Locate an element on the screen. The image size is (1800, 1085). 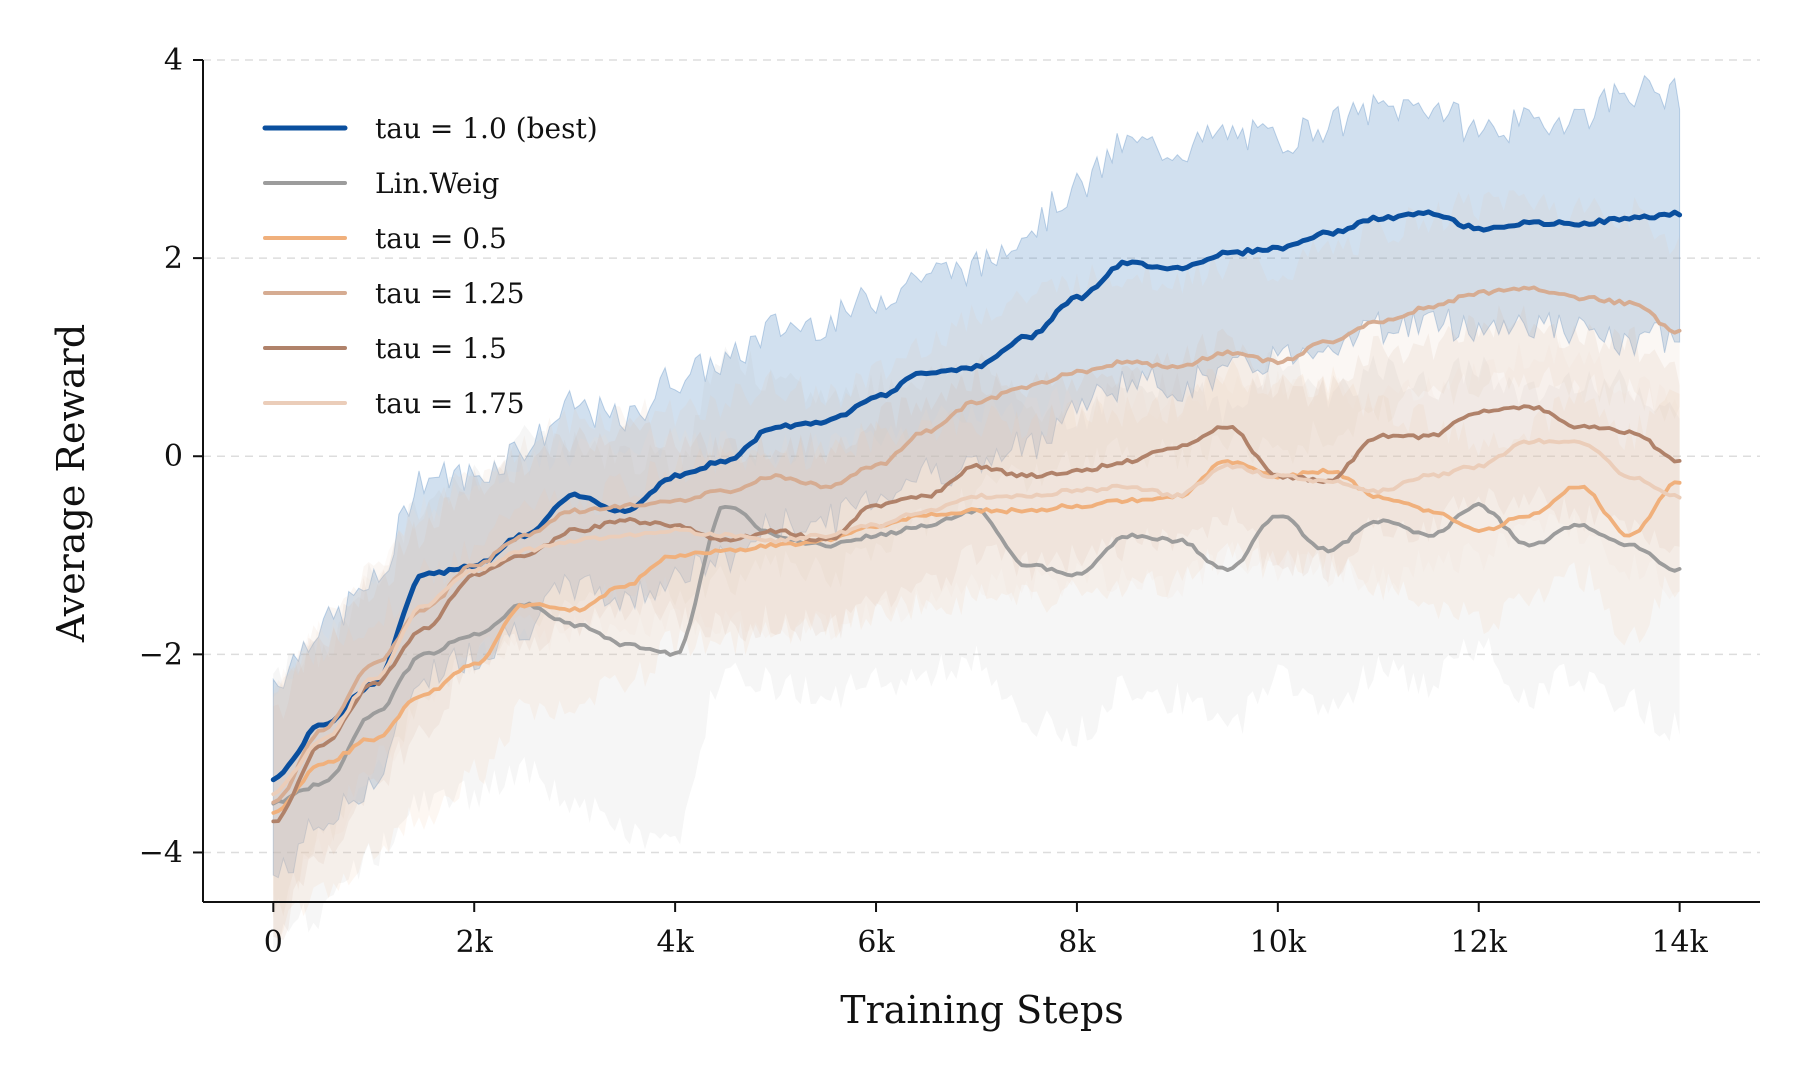
legend-label-2: tau = 0.5 is located at coordinates (441, 238).